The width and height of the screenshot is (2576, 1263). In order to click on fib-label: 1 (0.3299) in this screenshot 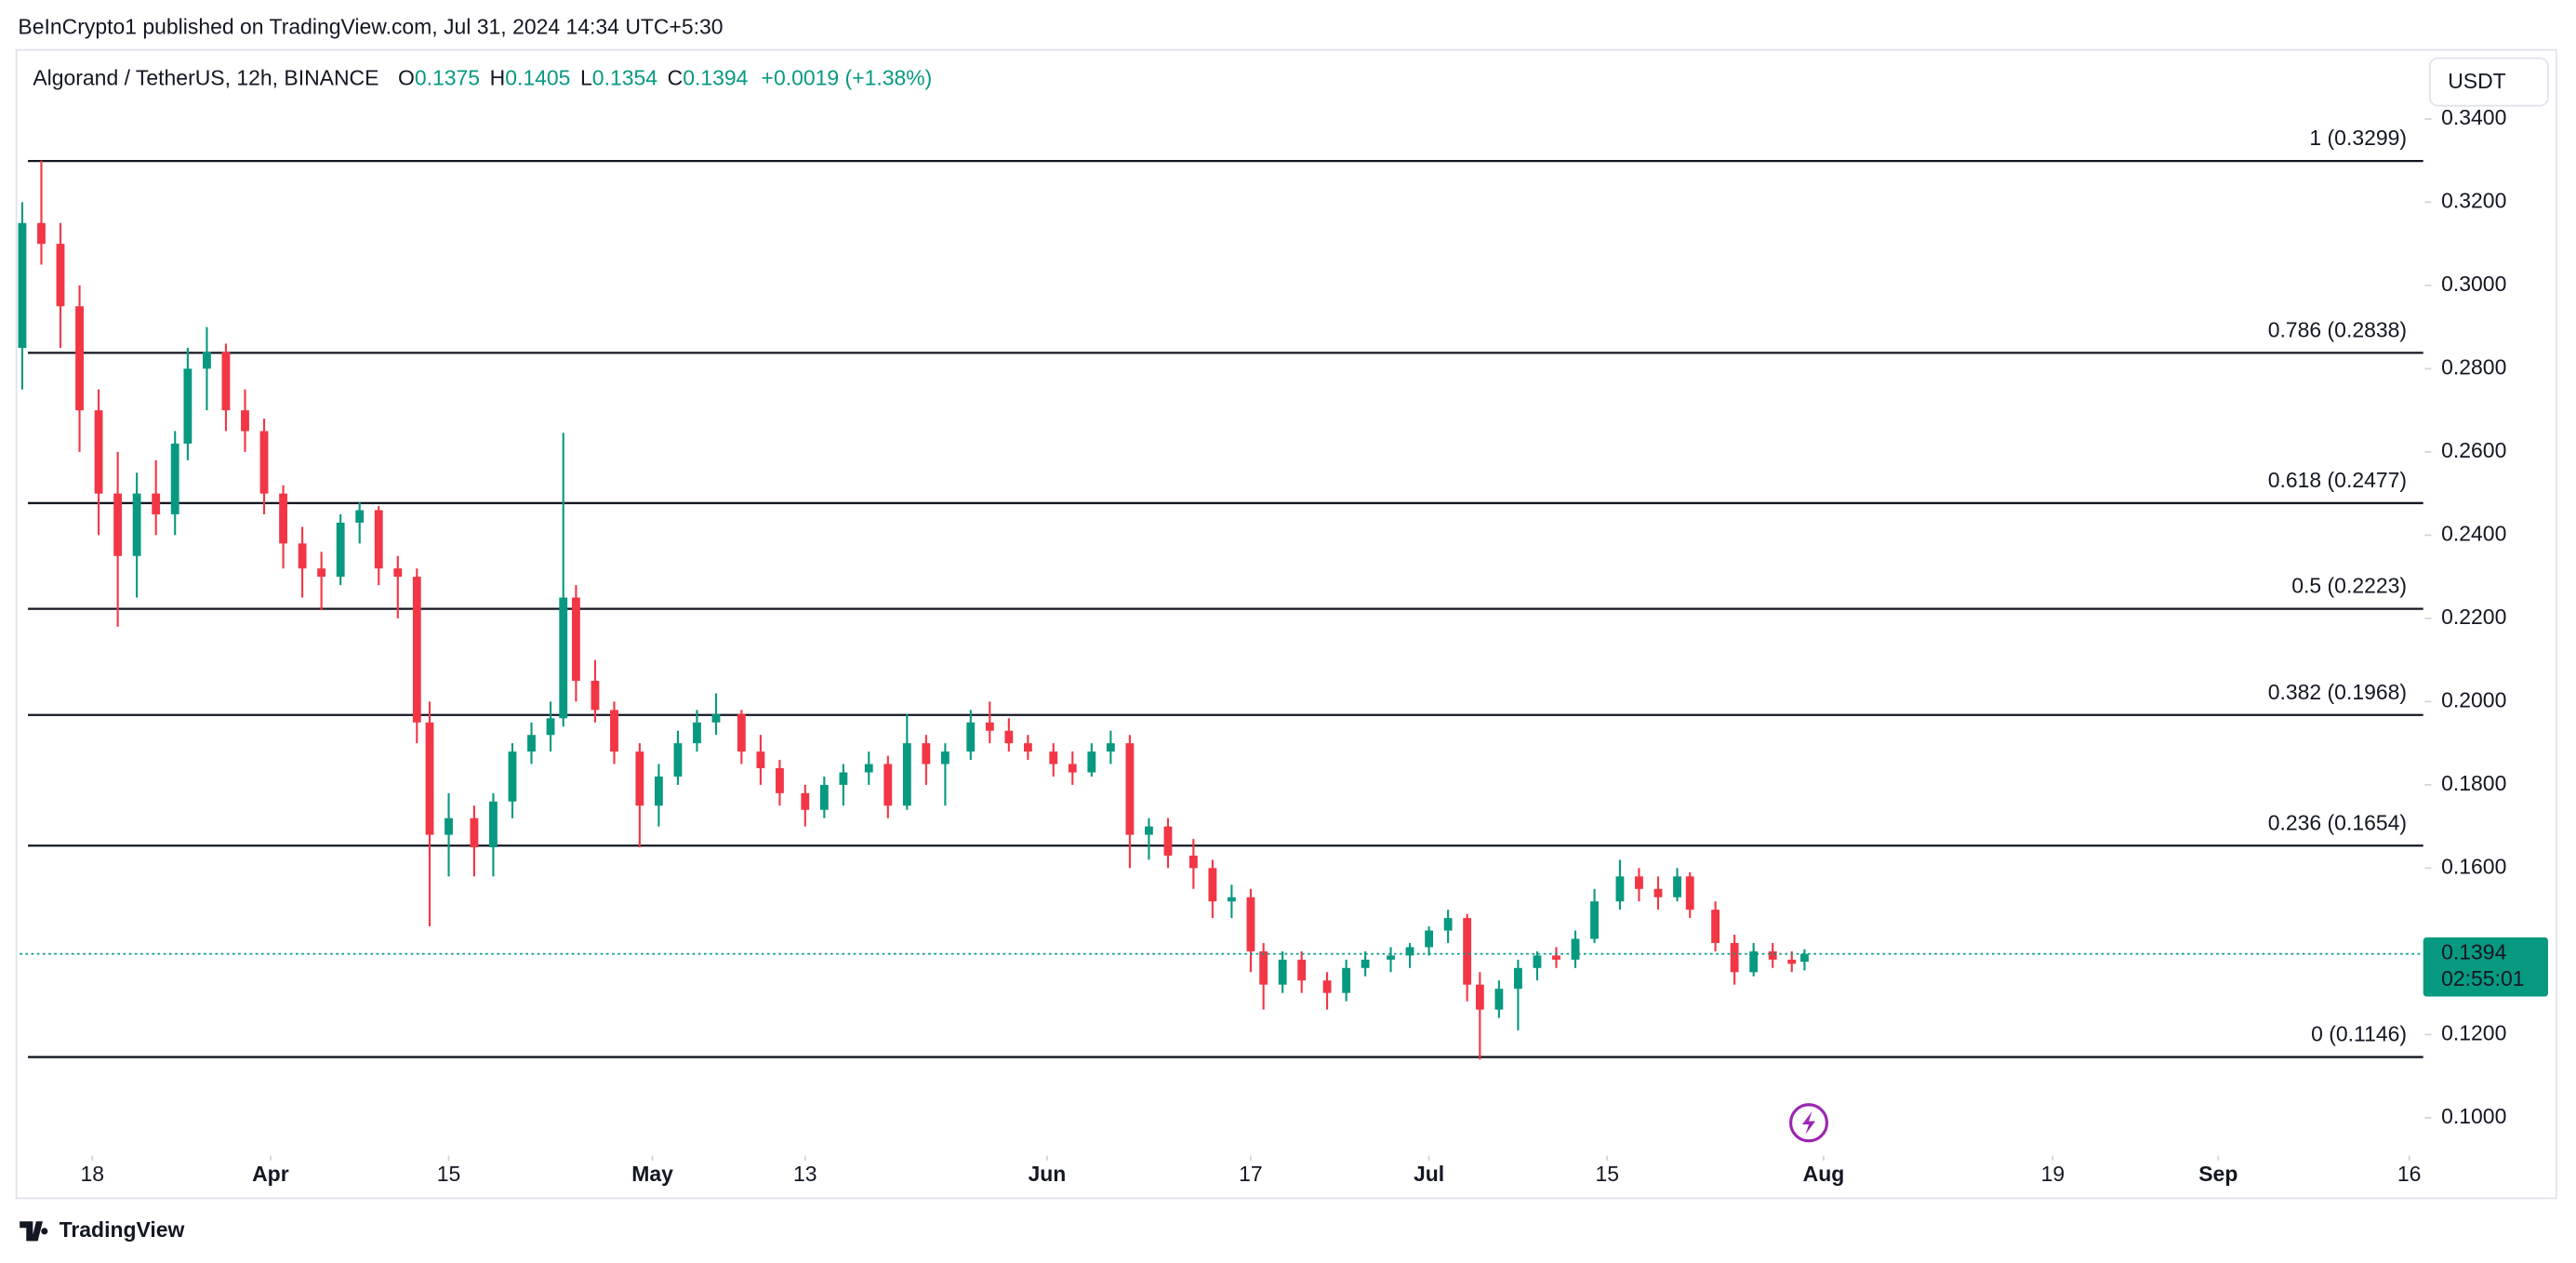, I will do `click(2358, 138)`.